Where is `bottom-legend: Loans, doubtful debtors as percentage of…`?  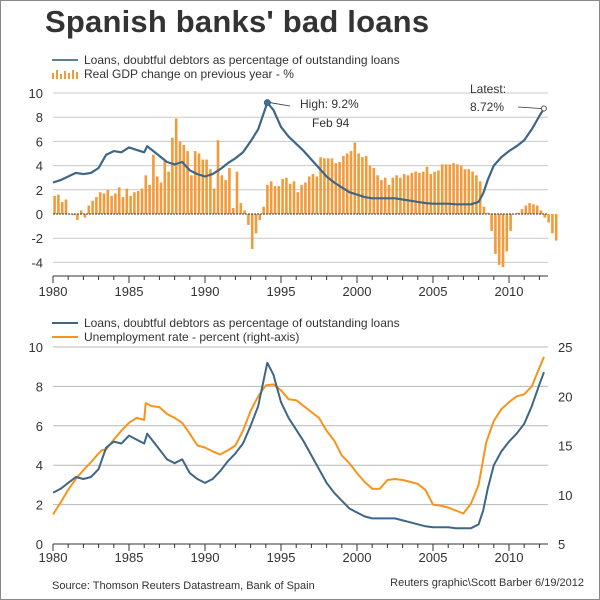 bottom-legend: Loans, doubtful debtors as percentage of… is located at coordinates (226, 330).